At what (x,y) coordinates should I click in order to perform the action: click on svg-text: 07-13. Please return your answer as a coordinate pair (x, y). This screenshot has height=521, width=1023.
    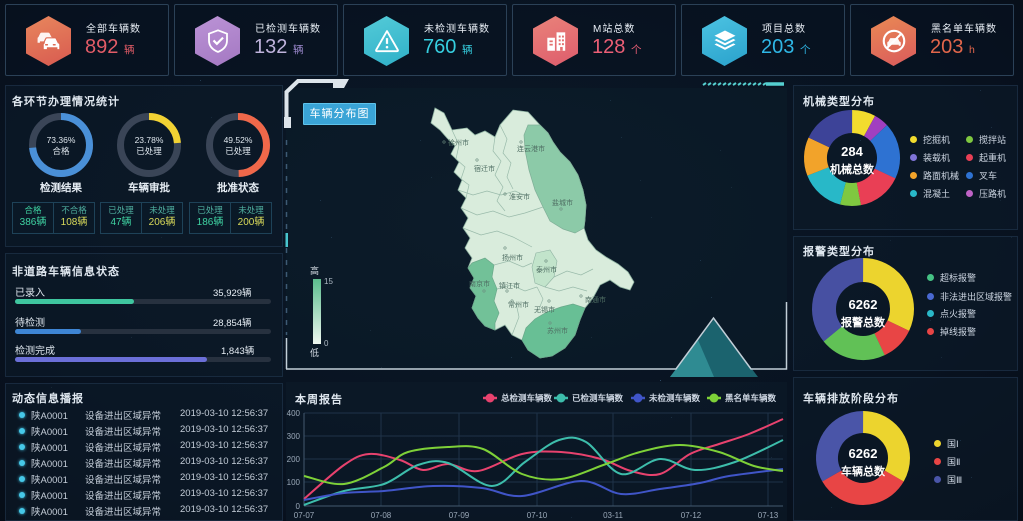
    Looking at the image, I should click on (768, 515).